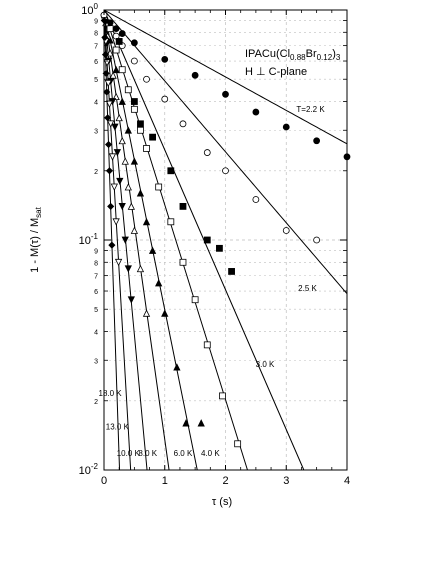 This screenshot has height=564, width=436. Describe the element at coordinates (36, 239) in the screenshot. I see `y-axis-label: 1 - M(τ) / Msat` at that location.